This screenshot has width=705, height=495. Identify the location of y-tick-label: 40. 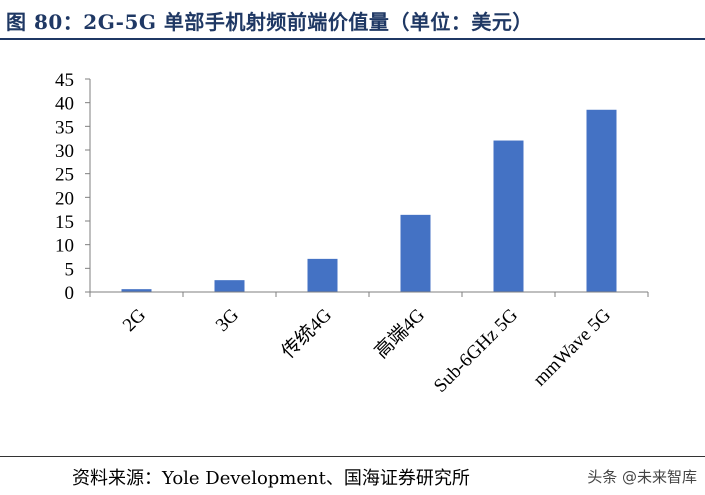
(64, 104).